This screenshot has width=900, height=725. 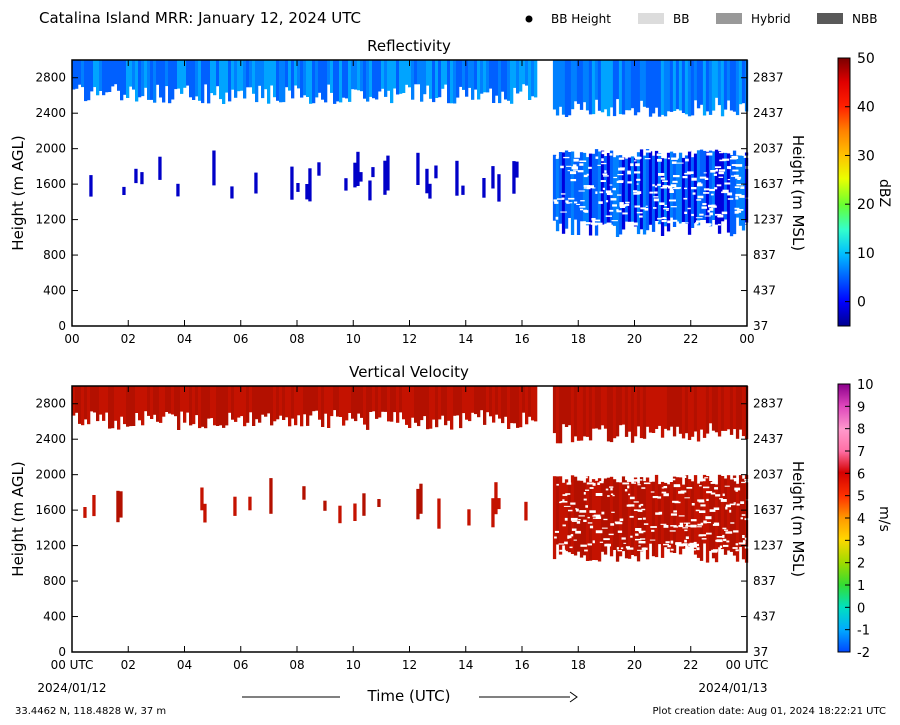 What do you see at coordinates (50, 546) in the screenshot?
I see `y-tick-label-left: 1200` at bounding box center [50, 546].